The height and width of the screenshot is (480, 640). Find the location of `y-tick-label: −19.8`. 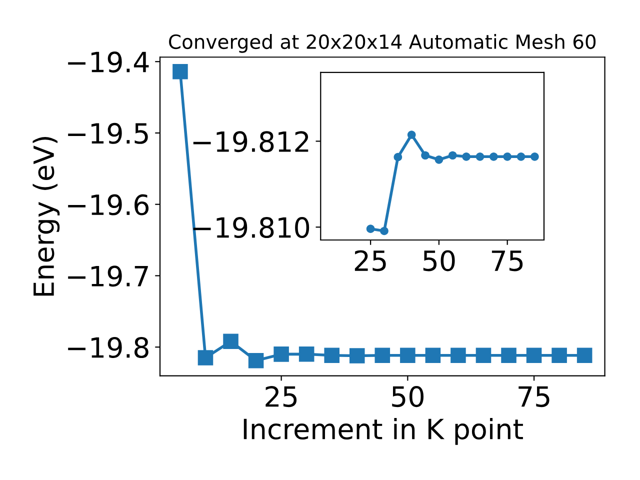

y-tick-label: −19.8 is located at coordinates (108, 347).